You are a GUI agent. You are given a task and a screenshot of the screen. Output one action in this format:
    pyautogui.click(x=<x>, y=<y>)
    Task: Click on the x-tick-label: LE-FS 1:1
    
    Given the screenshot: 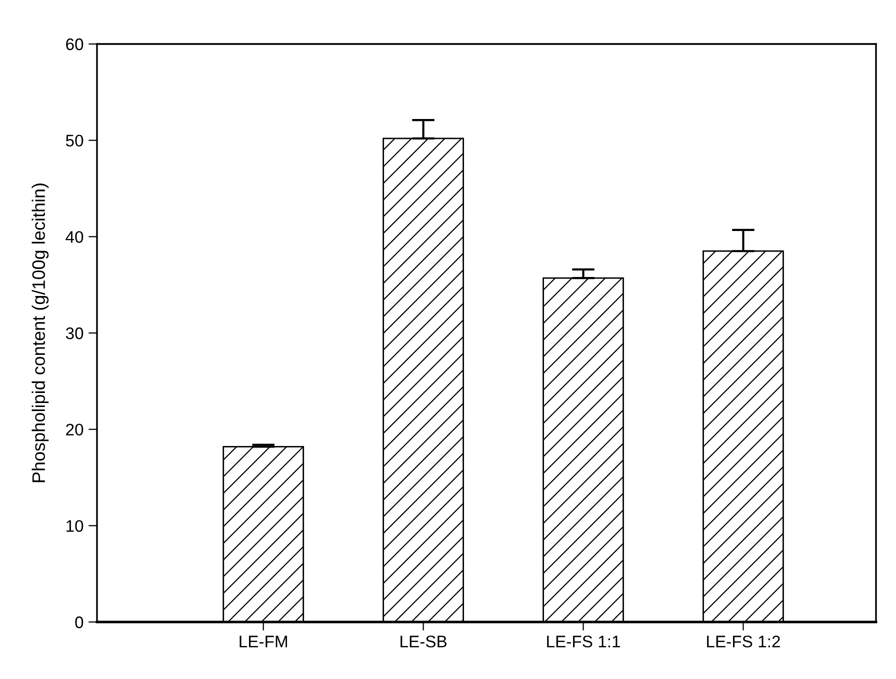 What is the action you would take?
    pyautogui.click(x=583, y=642)
    